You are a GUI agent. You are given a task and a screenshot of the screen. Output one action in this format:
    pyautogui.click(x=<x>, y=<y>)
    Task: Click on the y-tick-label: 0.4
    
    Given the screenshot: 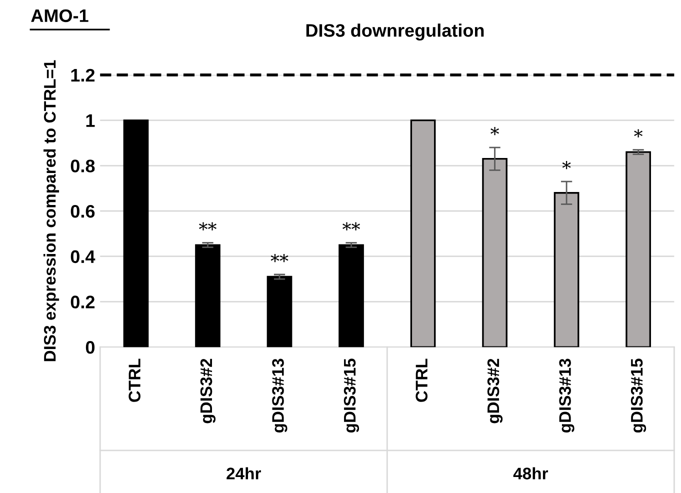 What is the action you would take?
    pyautogui.click(x=83, y=257)
    